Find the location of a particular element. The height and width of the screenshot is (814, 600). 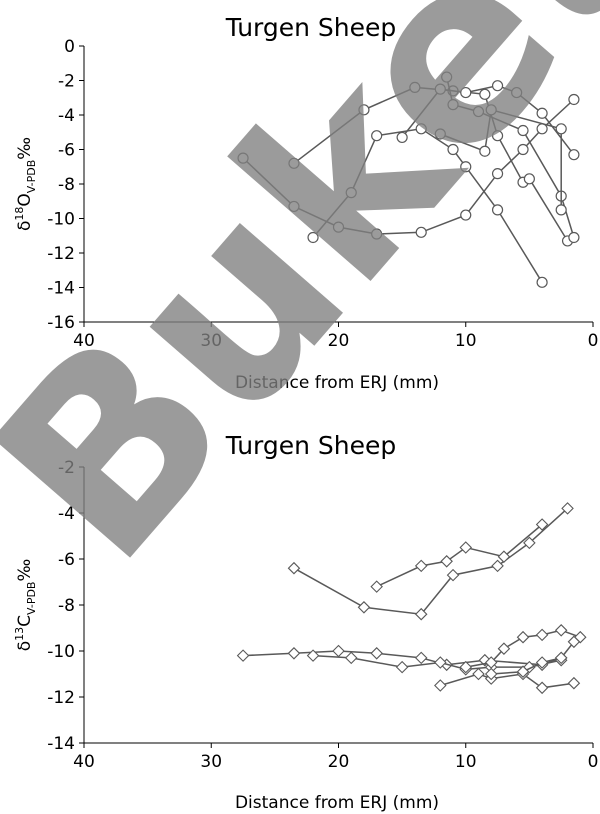

y-axis-title: δ18OV-PDB‰ is located at coordinates (25, 184).